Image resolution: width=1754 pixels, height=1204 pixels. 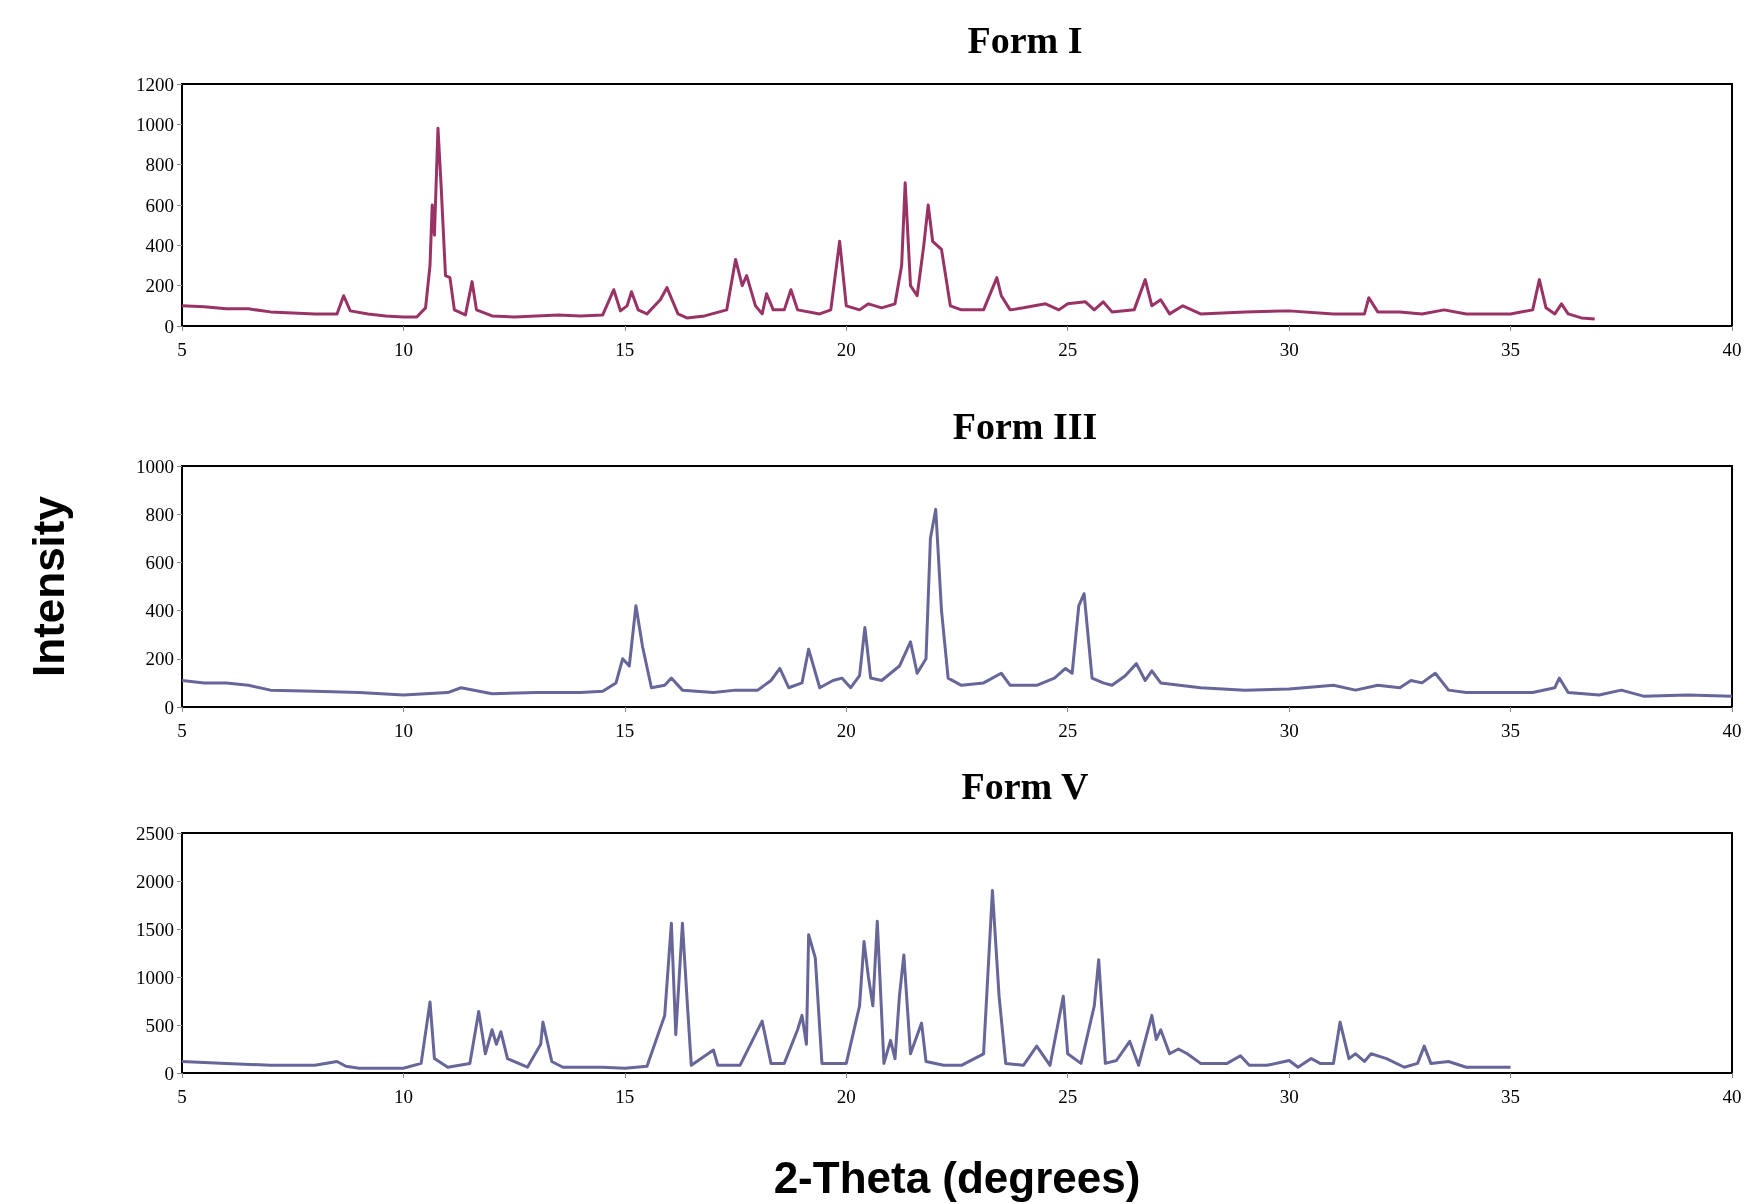 What do you see at coordinates (155, 929) in the screenshot?
I see `y-tick-label: 1500` at bounding box center [155, 929].